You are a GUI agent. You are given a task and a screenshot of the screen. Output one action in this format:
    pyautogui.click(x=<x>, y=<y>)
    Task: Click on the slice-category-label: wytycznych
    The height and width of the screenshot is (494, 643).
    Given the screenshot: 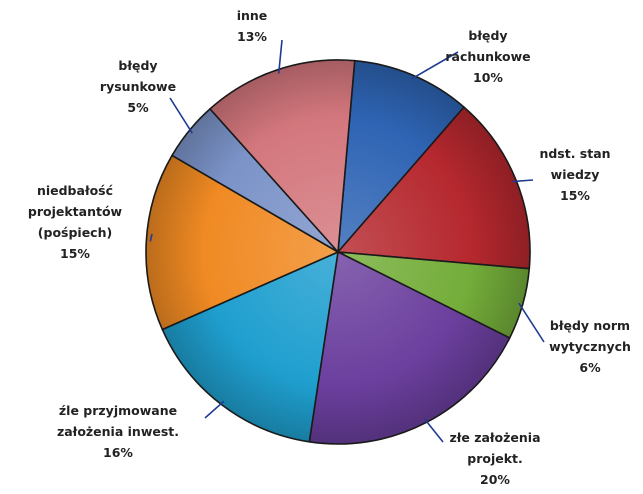 What is the action you would take?
    pyautogui.click(x=590, y=346)
    